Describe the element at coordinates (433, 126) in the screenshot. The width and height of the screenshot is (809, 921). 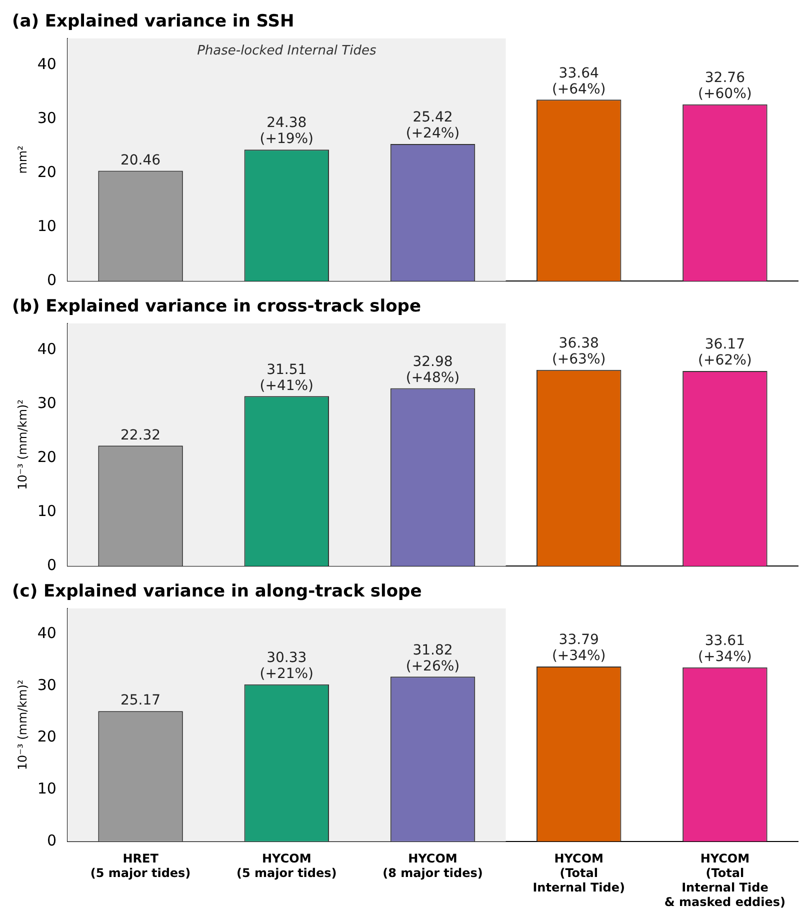
I see `data-label: 25.42 (+24%)` at that location.